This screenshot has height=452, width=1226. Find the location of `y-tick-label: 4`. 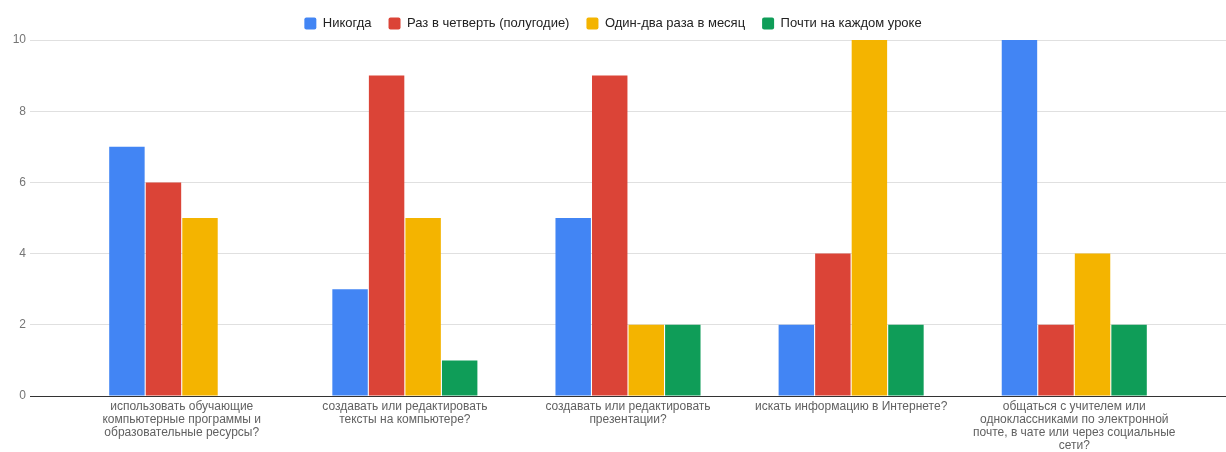

y-tick-label: 4 is located at coordinates (23, 252).